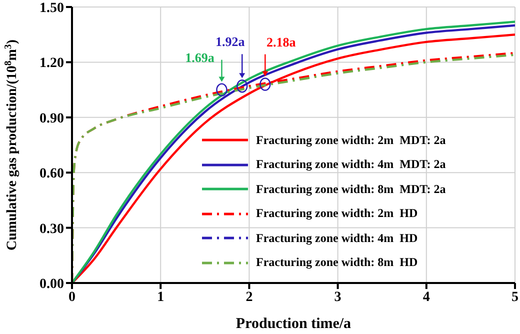  I want to click on legend-label: Fracturing zone width: 8m HD, so click(337, 262).